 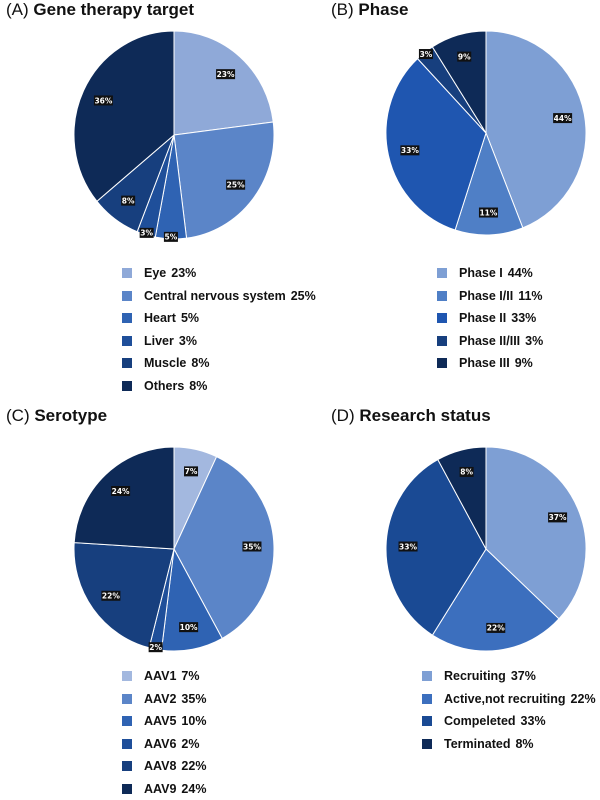 I want to click on pie-data-label: 36%, so click(x=103, y=100).